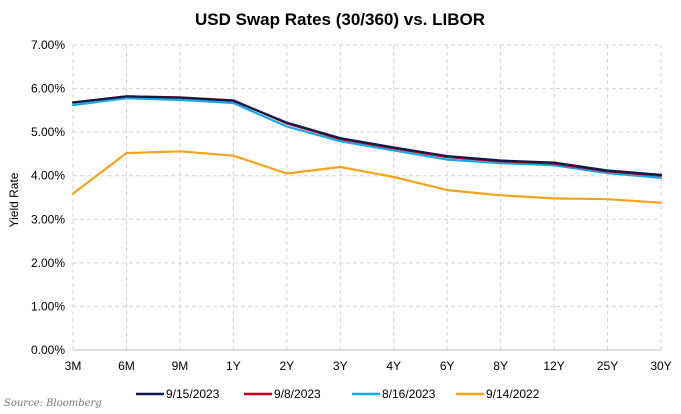 Image resolution: width=681 pixels, height=414 pixels. Describe the element at coordinates (553, 366) in the screenshot. I see `x-tick-label: 12Y` at that location.